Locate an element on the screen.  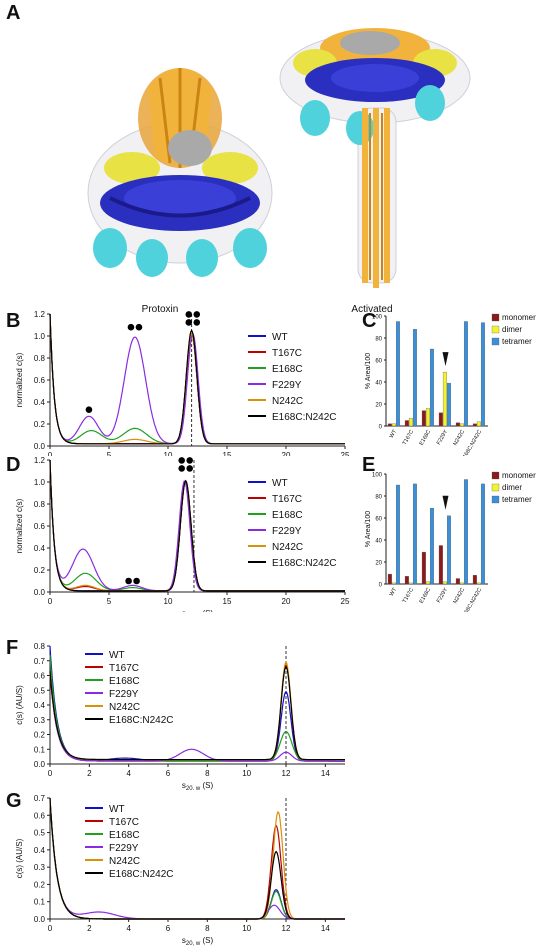
legend-label: dimer is located at coordinates (512, 329).